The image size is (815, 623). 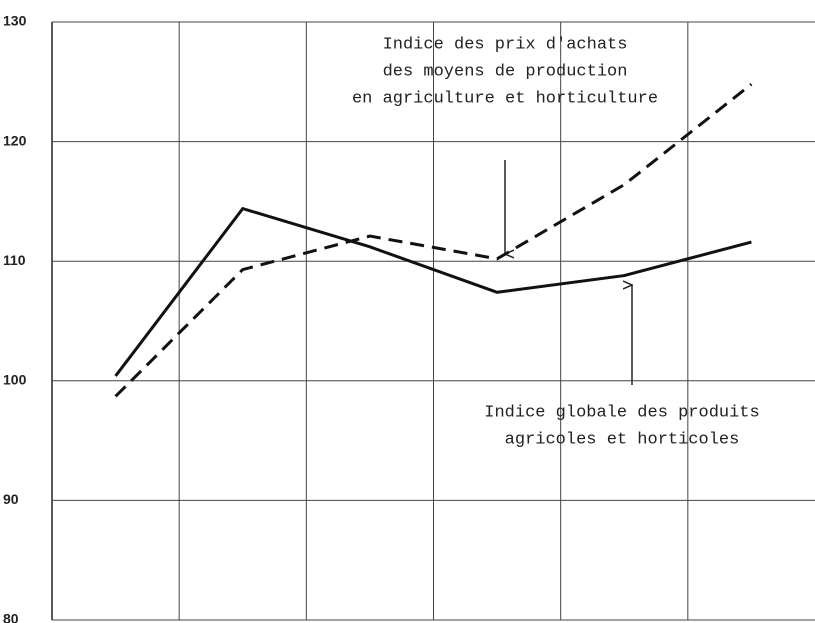 I want to click on annotation: des moyens de production, so click(x=505, y=71).